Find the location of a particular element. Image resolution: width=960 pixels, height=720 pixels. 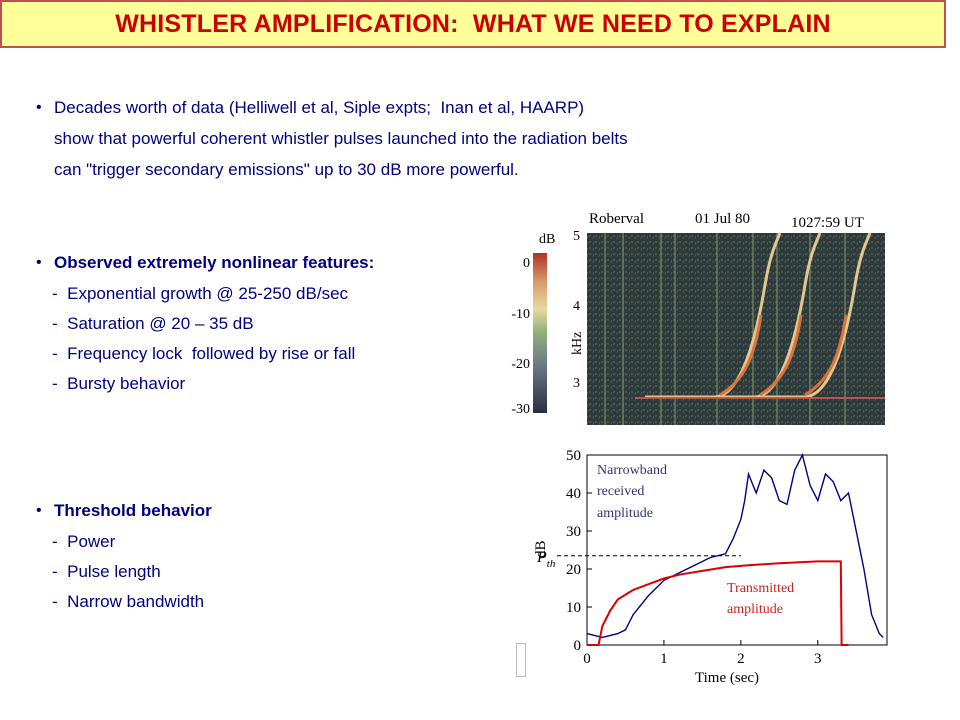

colorbar-tick: -10 is located at coordinates (520, 314).